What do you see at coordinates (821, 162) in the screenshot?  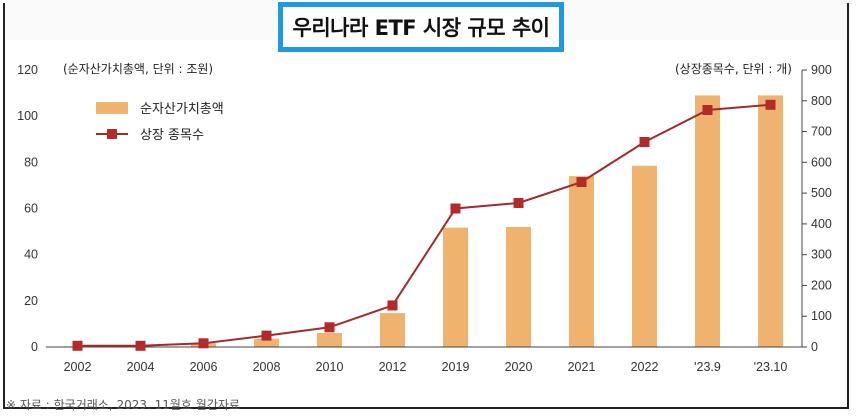 I see `right-tick-label: 600` at bounding box center [821, 162].